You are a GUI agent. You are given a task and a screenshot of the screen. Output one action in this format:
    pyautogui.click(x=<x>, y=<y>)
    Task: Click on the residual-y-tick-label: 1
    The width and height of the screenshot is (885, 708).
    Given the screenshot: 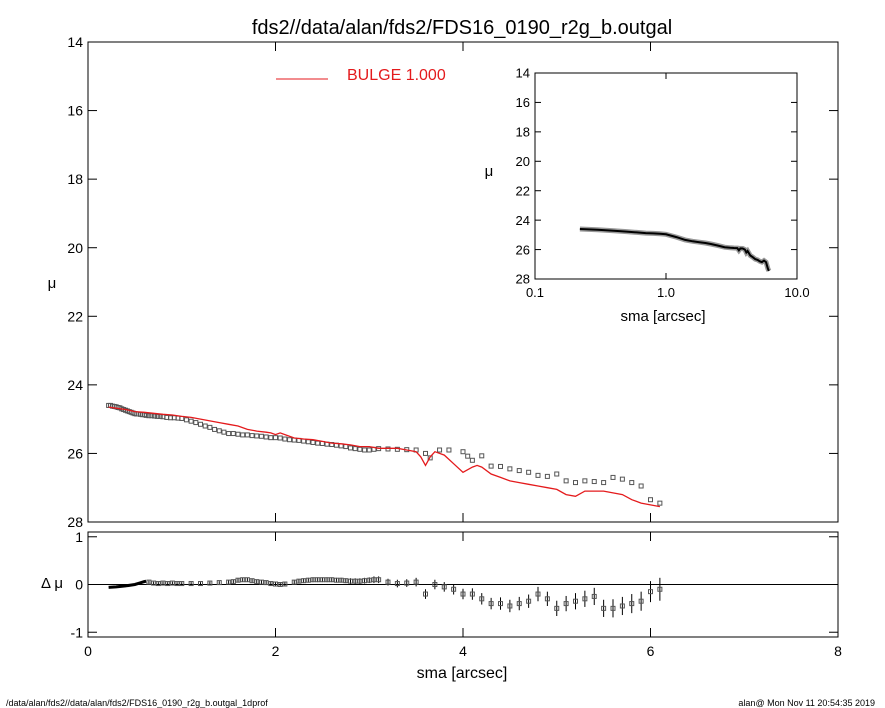 What is the action you would take?
    pyautogui.click(x=79, y=537)
    